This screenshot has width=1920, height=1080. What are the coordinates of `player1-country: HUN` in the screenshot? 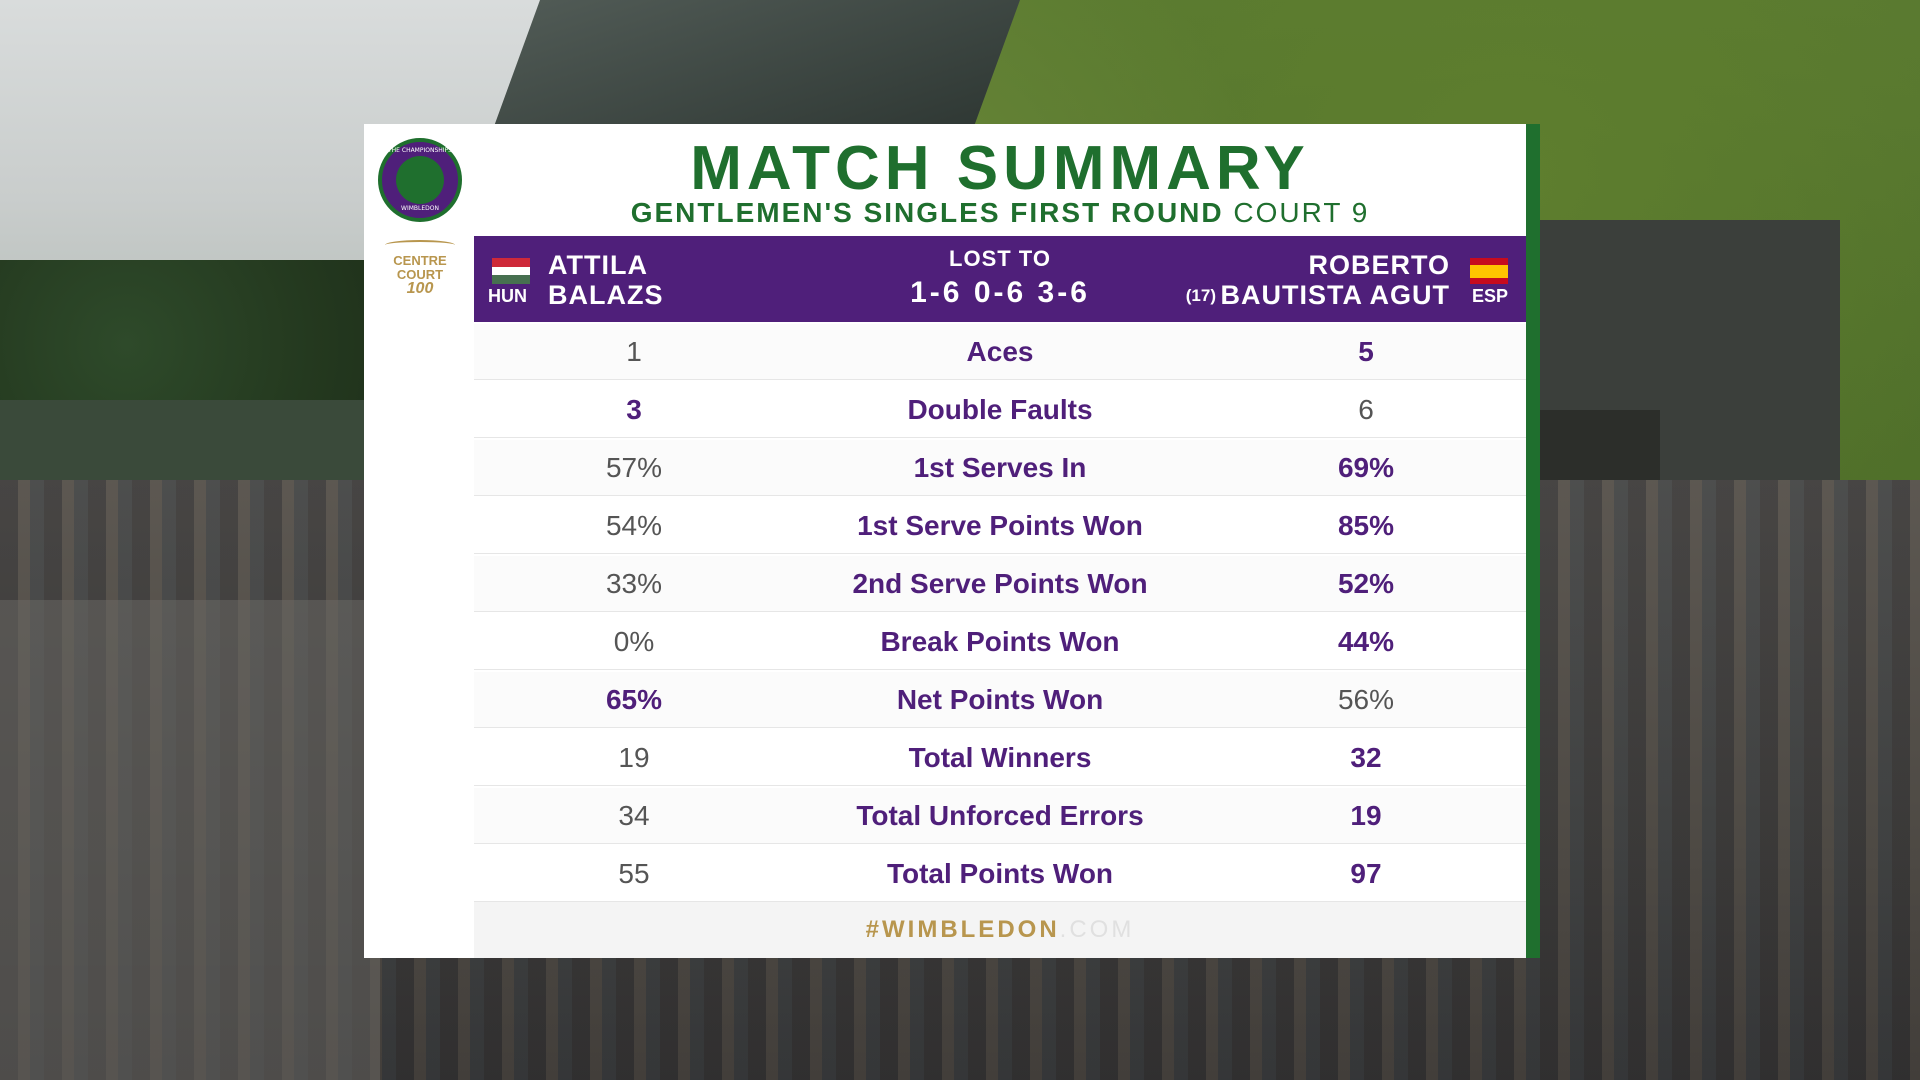 It's located at (507, 296).